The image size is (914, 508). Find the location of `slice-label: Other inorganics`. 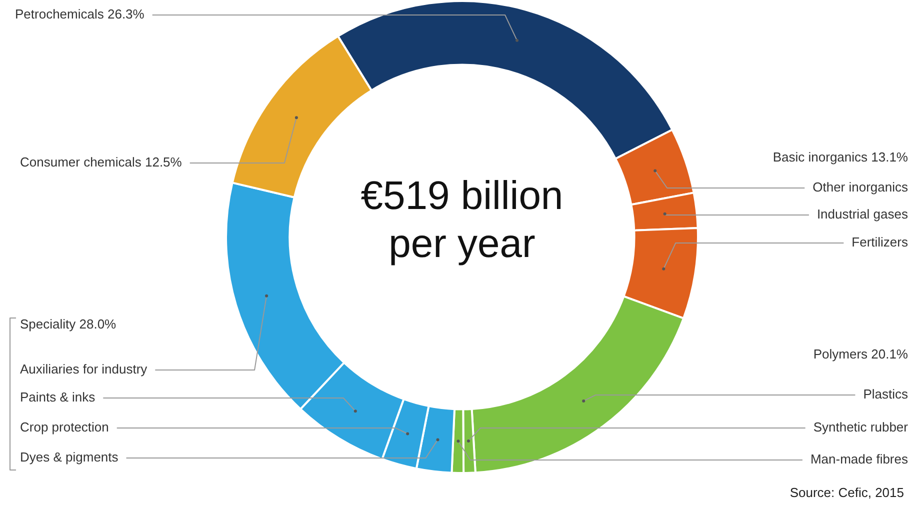

slice-label: Other inorganics is located at coordinates (860, 187).